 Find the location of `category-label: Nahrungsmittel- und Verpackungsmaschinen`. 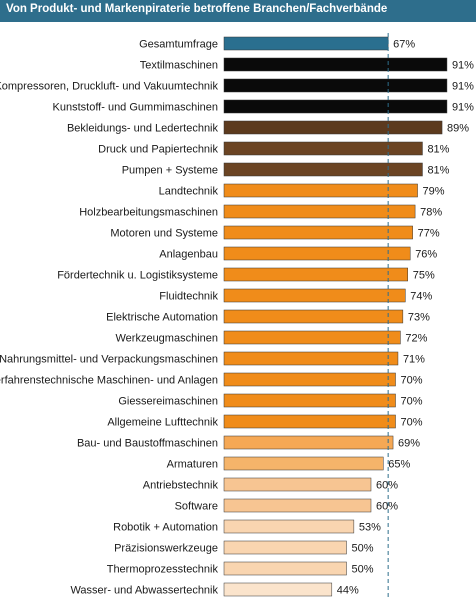

category-label: Nahrungsmittel- und Verpackungsmaschinen is located at coordinates (109, 360).